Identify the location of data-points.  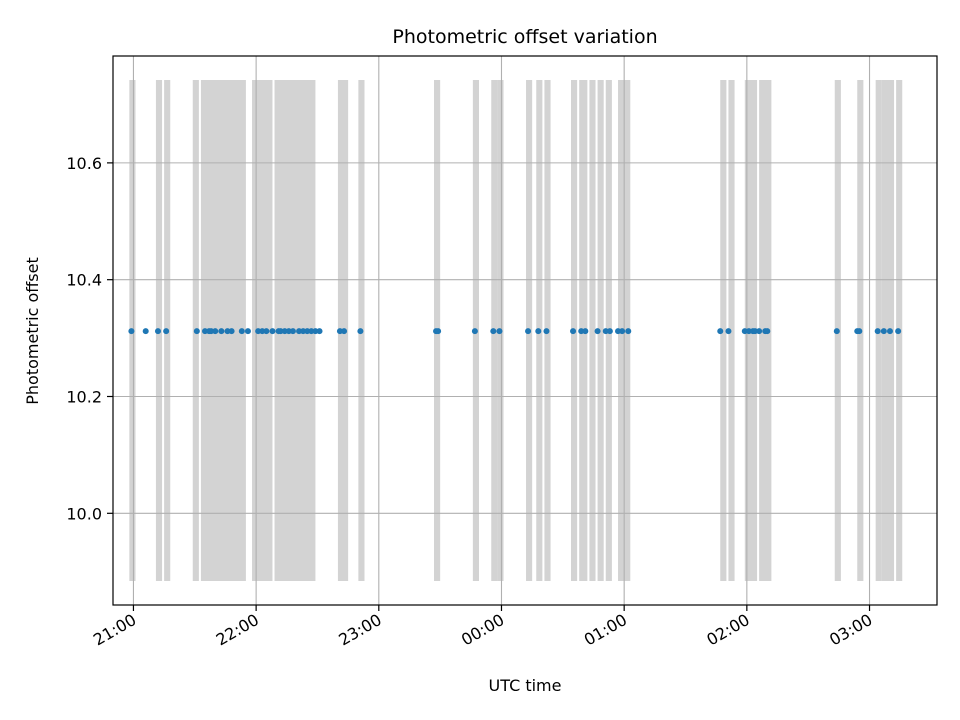
(515, 331).